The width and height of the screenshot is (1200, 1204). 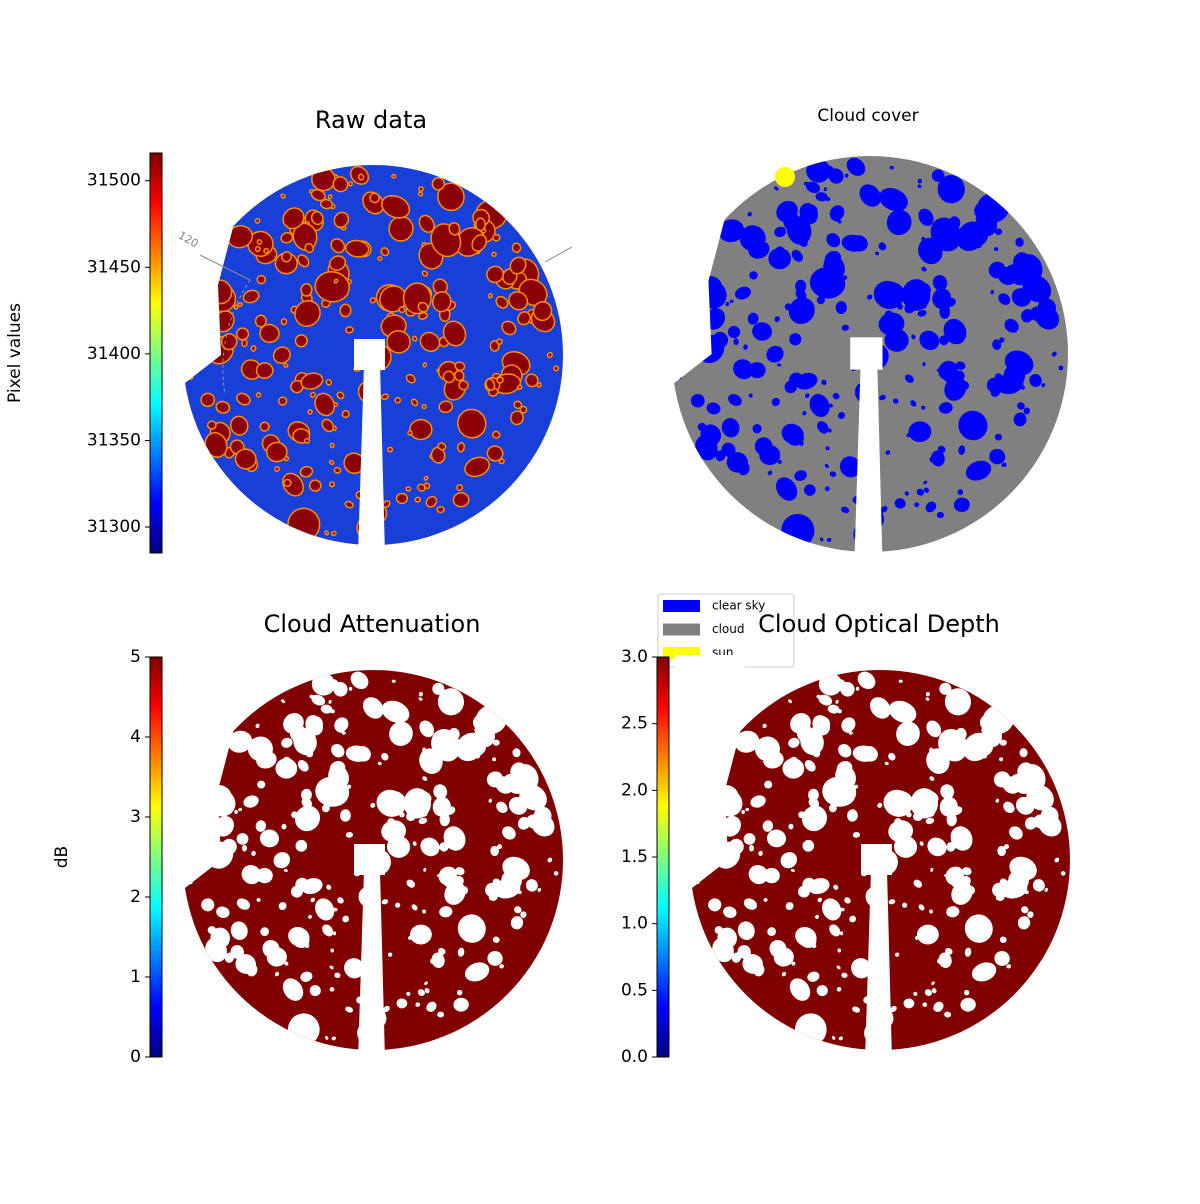 What do you see at coordinates (365, 857) in the screenshot?
I see `panel` at bounding box center [365, 857].